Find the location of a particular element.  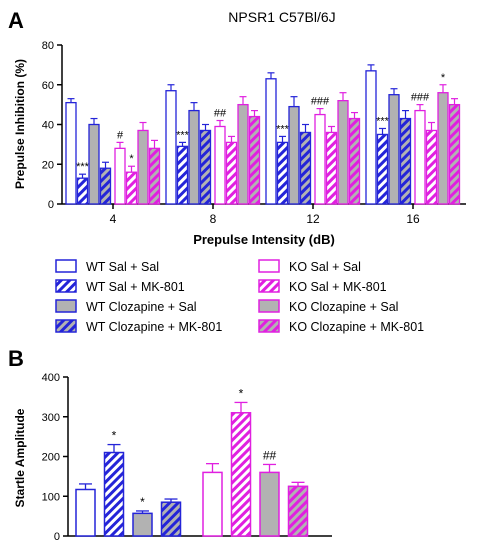

chart-a-title: NPSR1 C57Bl/6J is located at coordinates (281, 17).